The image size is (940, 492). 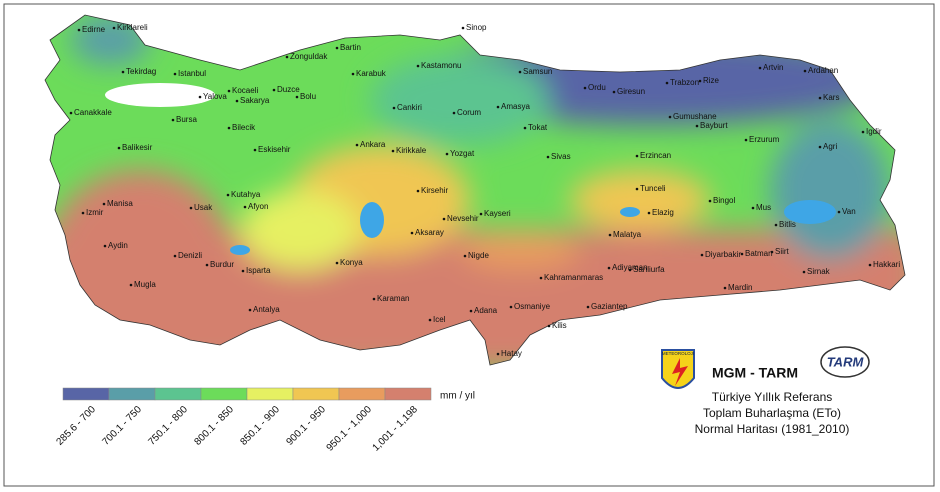 What do you see at coordinates (409, 107) in the screenshot?
I see `city-label: Cankiri` at bounding box center [409, 107].